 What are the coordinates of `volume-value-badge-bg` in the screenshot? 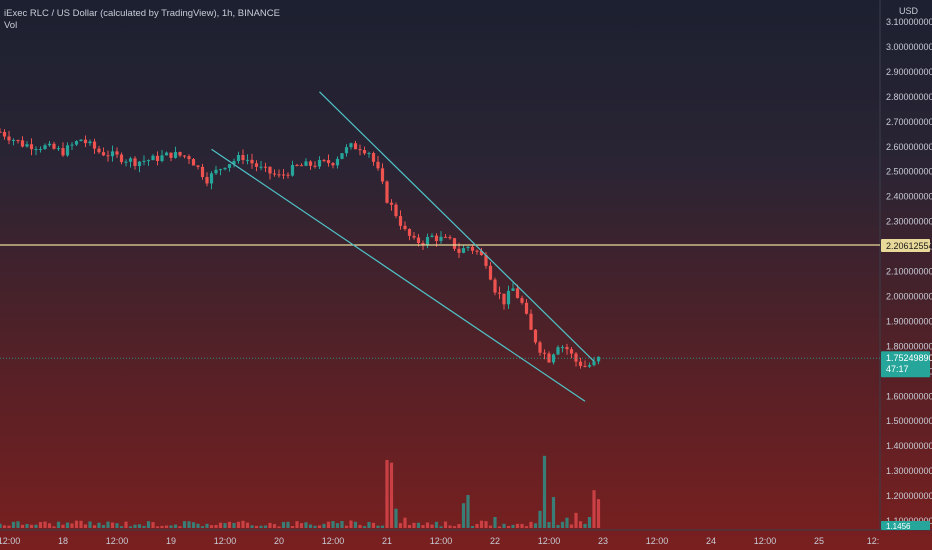 It's located at (905, 525).